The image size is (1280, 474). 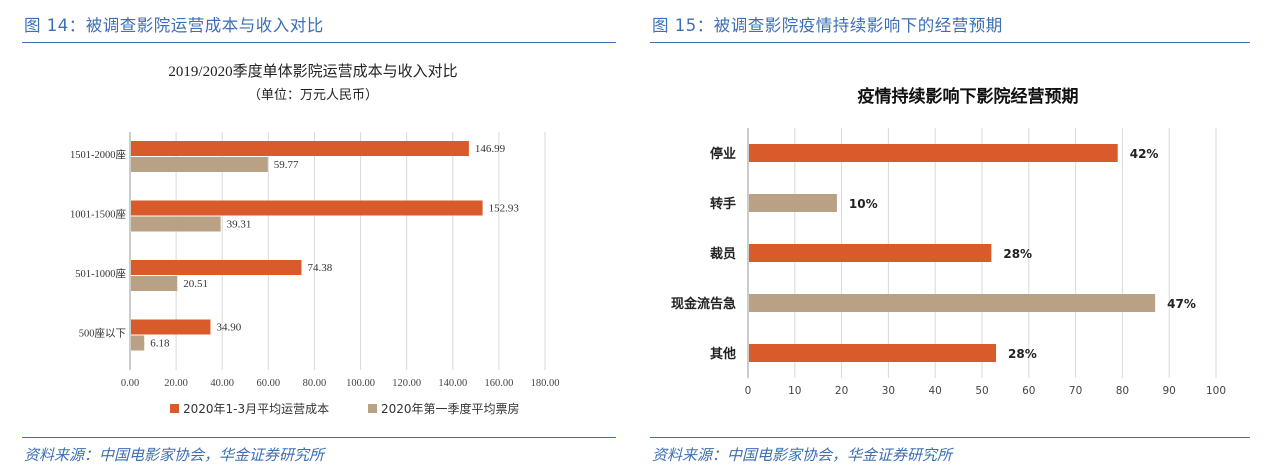 What do you see at coordinates (360, 383) in the screenshot?
I see `x-tick-label: 100.00` at bounding box center [360, 383].